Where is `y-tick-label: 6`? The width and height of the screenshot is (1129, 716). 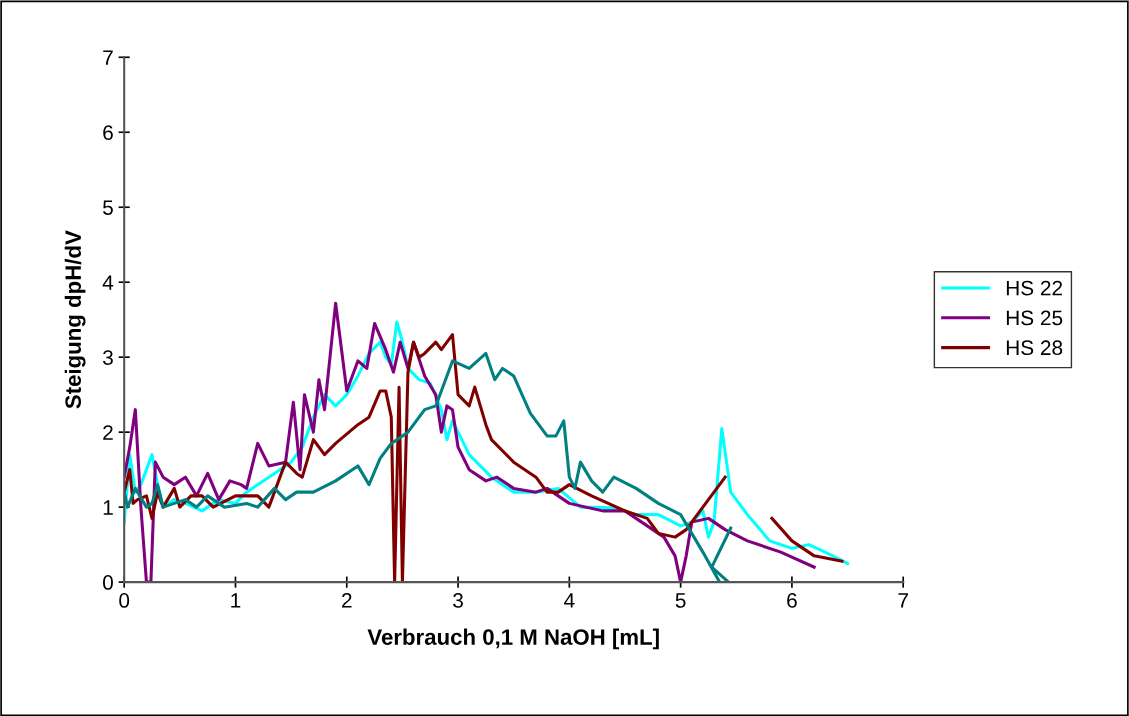 y-tick-label: 6 is located at coordinates (108, 133).